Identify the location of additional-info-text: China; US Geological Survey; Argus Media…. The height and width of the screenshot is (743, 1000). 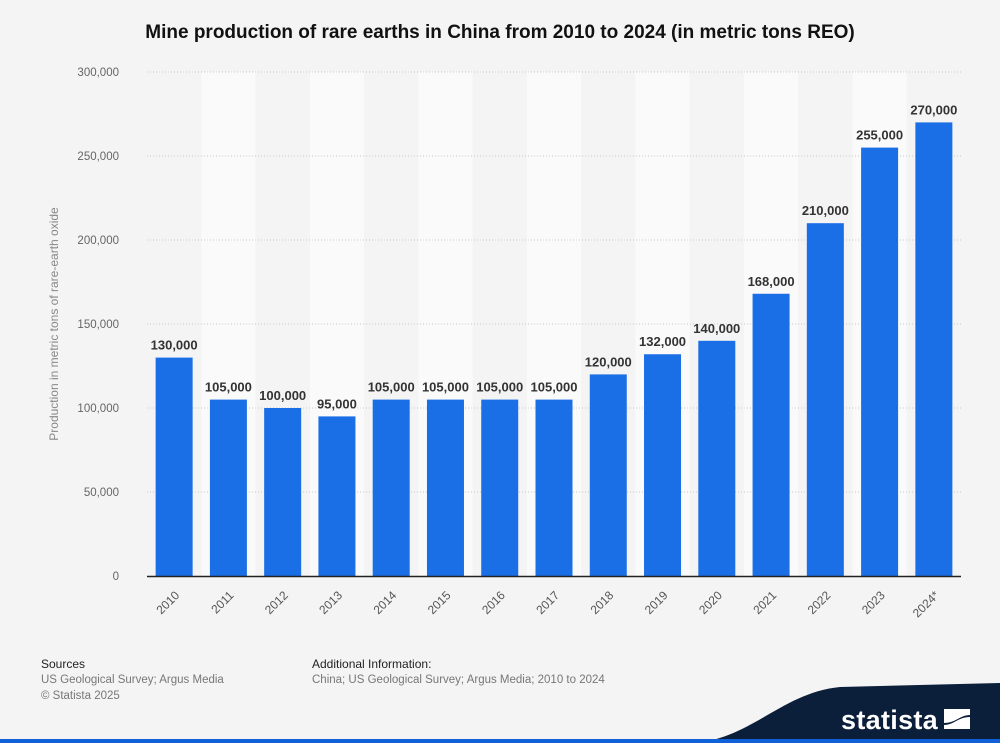
(458, 680).